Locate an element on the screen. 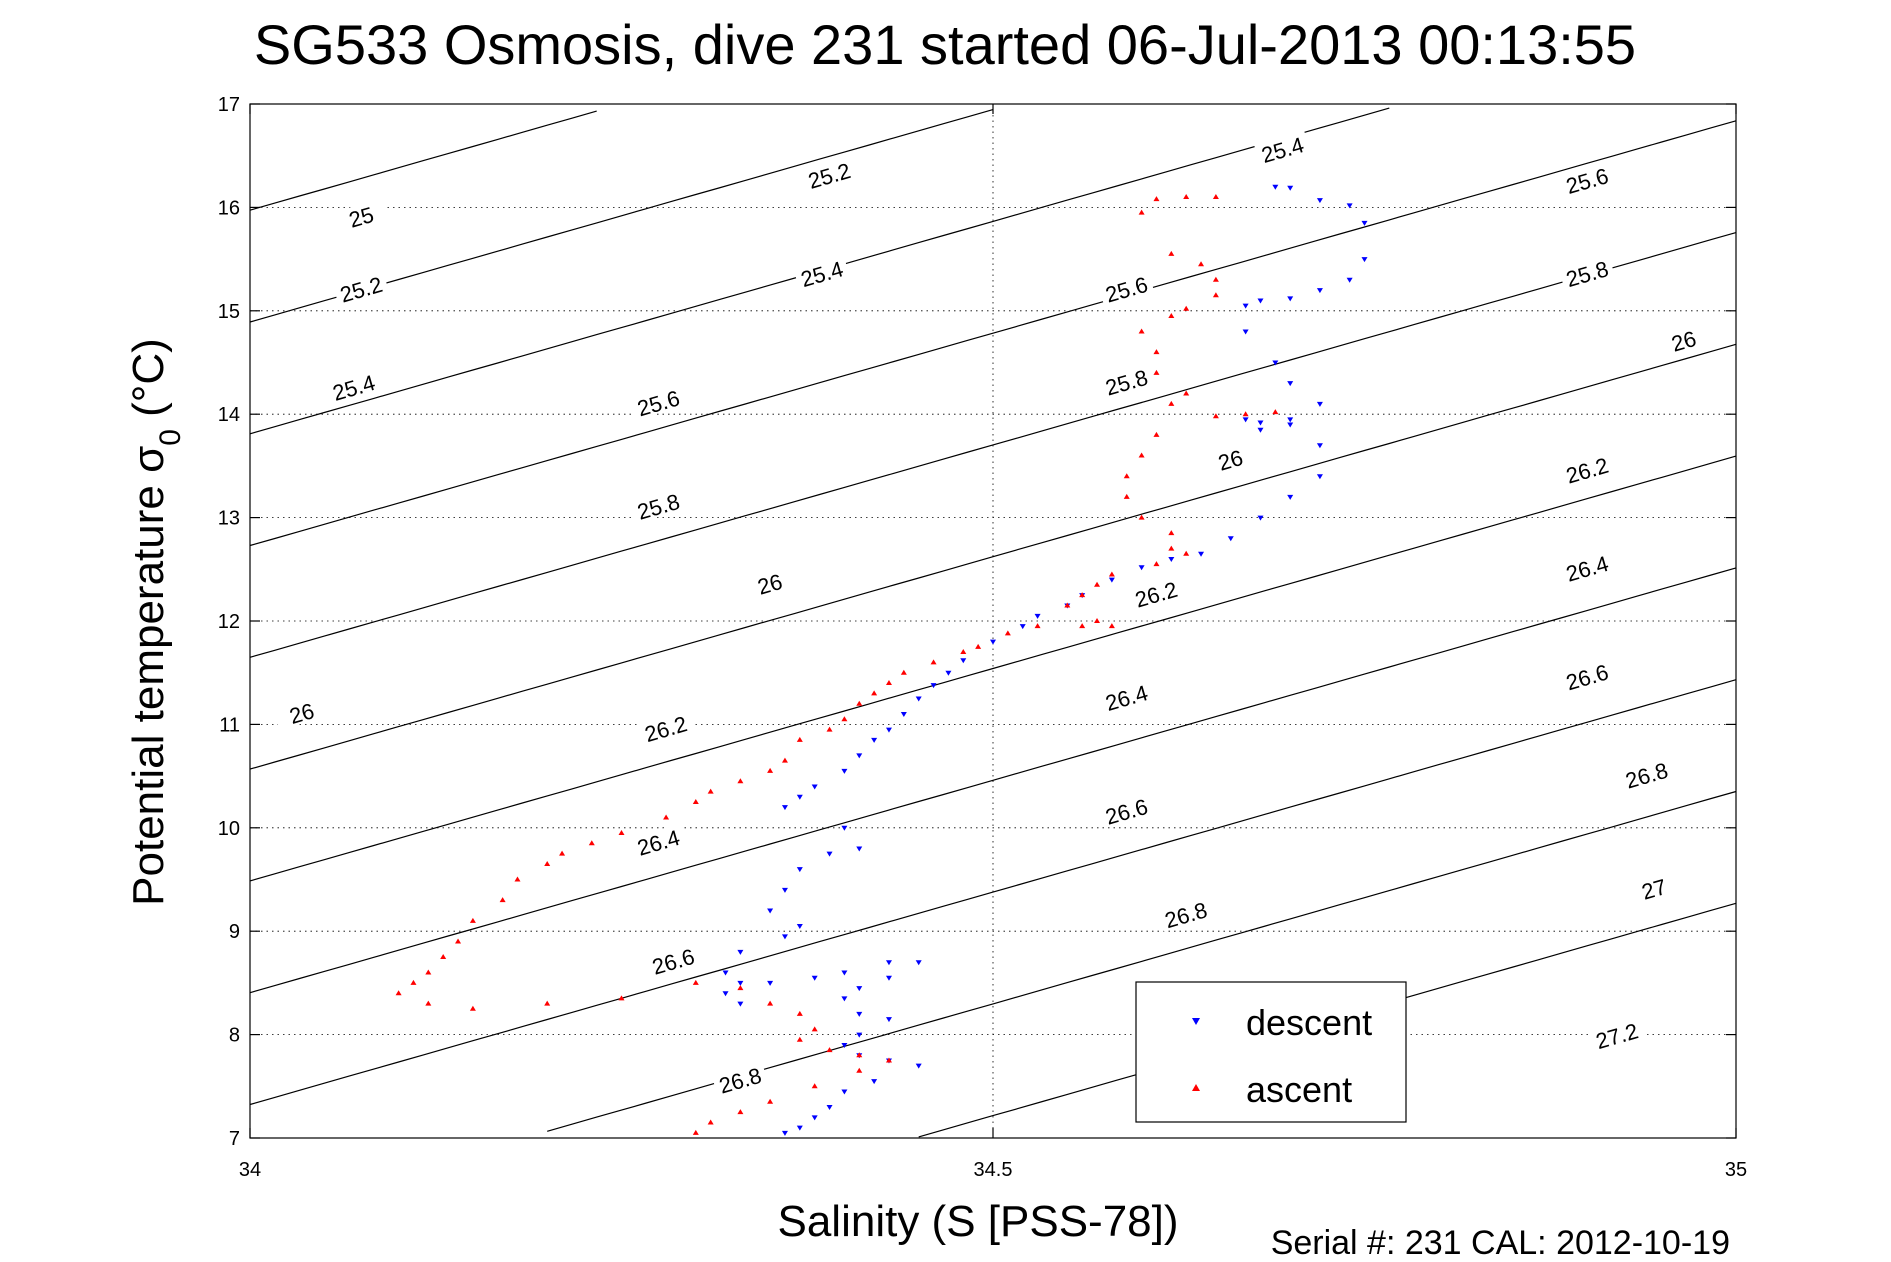 The height and width of the screenshot is (1262, 1891). y-tick-label: 13 is located at coordinates (229, 519).